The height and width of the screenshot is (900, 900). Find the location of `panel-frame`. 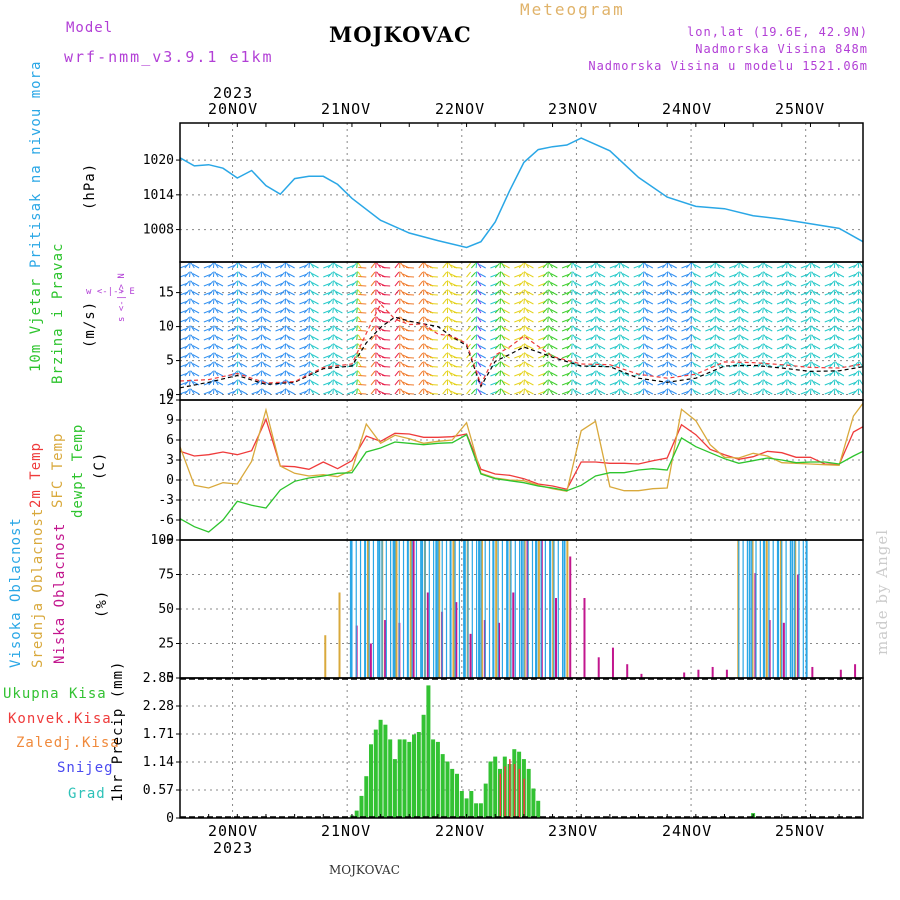

panel-frame is located at coordinates (521, 748).